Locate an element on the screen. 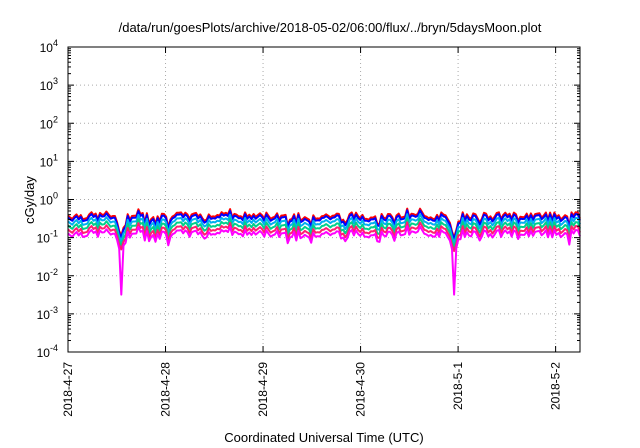  y-tick-label: 10⁴ is located at coordinates (49, 46).